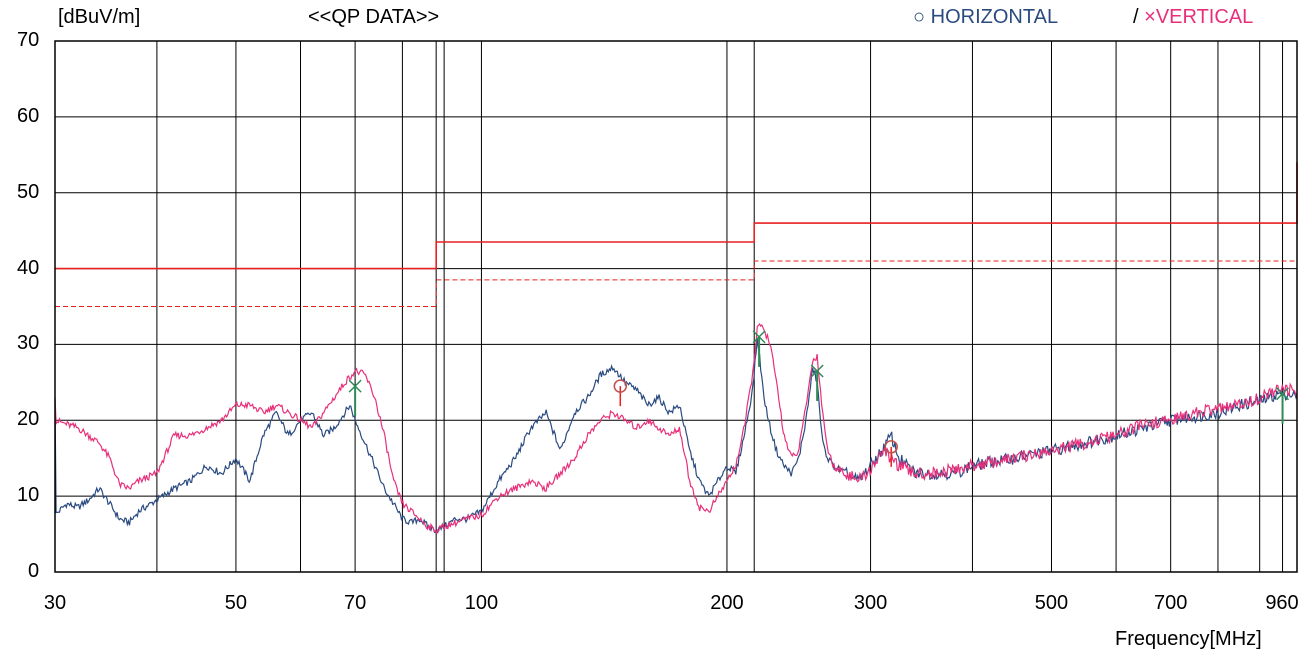 The width and height of the screenshot is (1314, 659). I want to click on cross-icon: ×, so click(1150, 17).